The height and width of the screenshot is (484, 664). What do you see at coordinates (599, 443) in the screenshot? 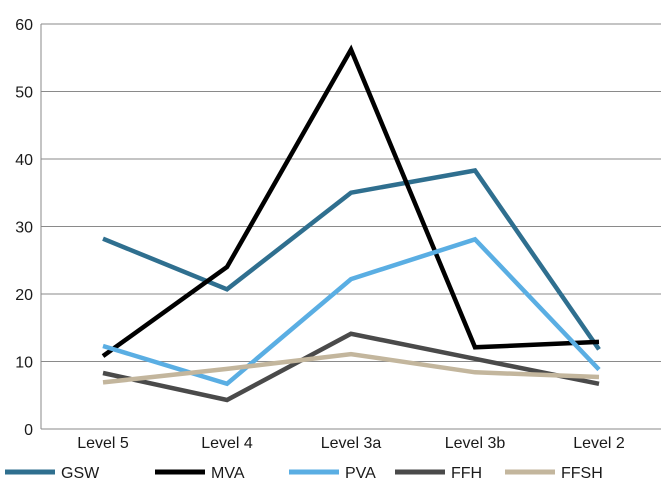
I see `x-tick-label: Level 2` at bounding box center [599, 443].